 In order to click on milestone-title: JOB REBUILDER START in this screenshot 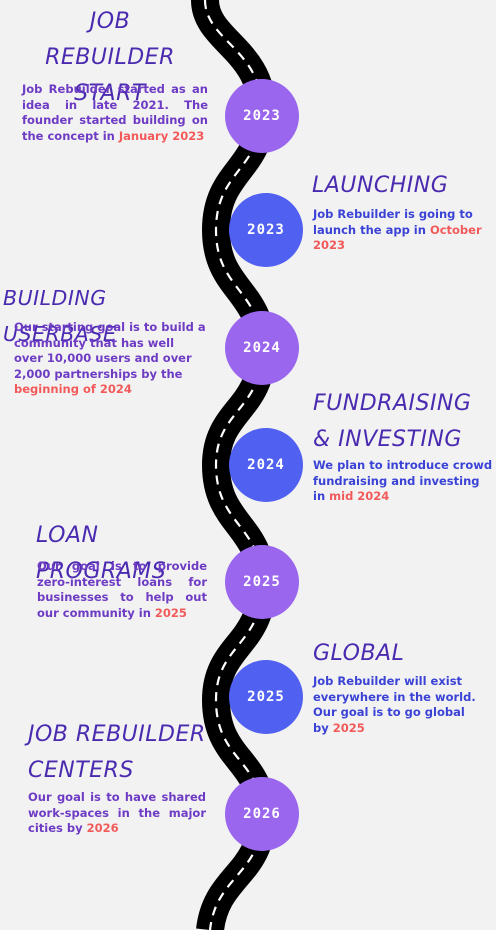, I will do `click(110, 57)`.